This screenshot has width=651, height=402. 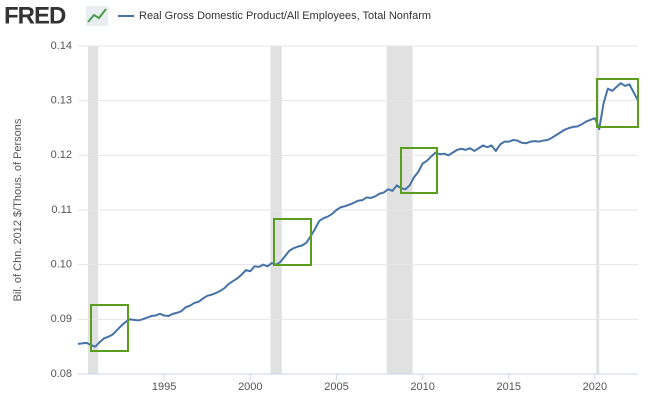 I want to click on x-tick-label: 2000, so click(x=250, y=387).